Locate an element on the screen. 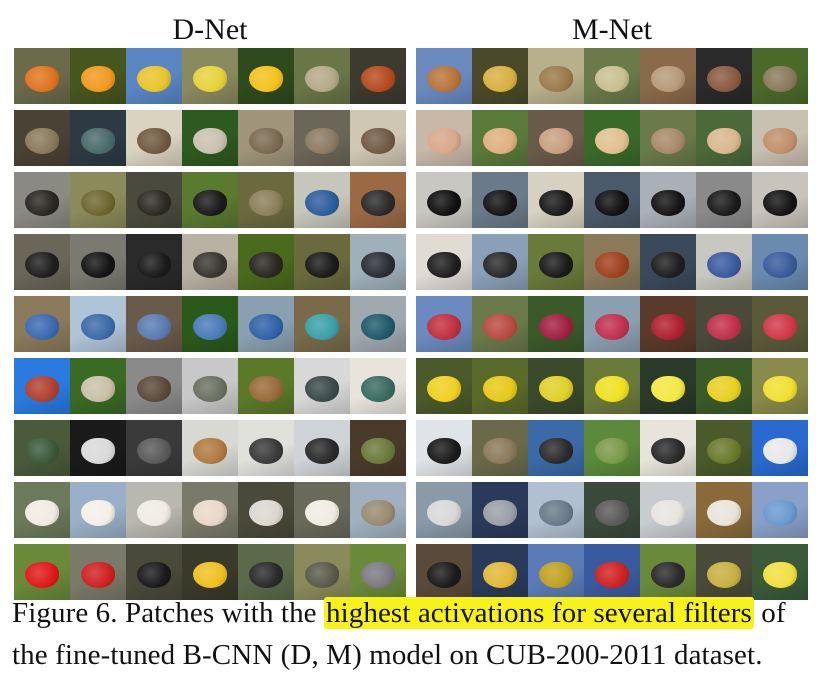 This screenshot has height=687, width=829. caption-prefix: Figure 6. Patches with the is located at coordinates (168, 613).